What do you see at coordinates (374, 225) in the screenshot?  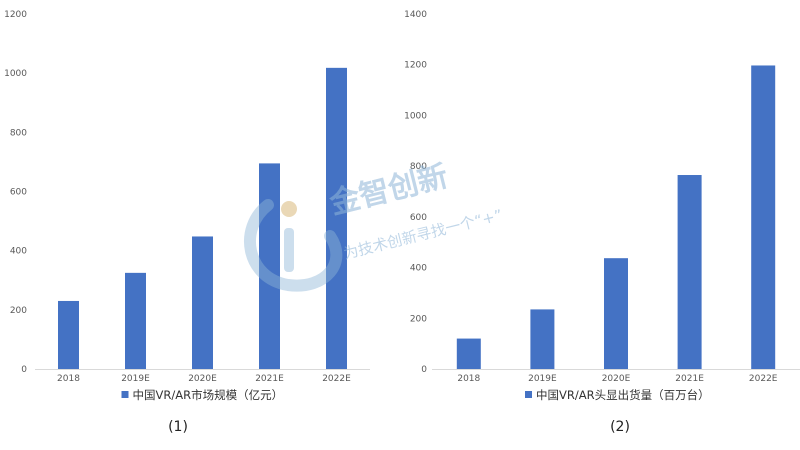 I see `watermark: 金智创新 为技术创新寻找一个“+”` at bounding box center [374, 225].